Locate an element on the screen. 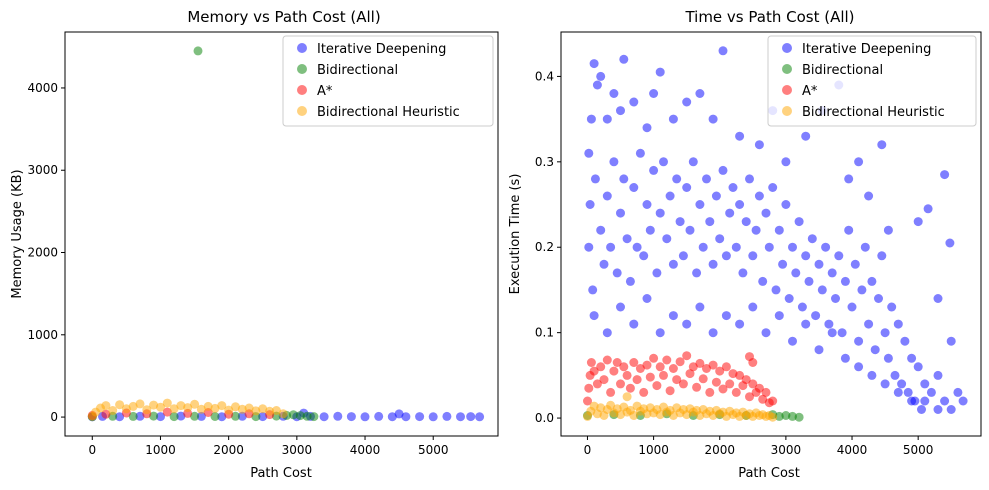 Image resolution: width=989 pixels, height=490 pixels. chart-title: Memory vs Path Cost (All) is located at coordinates (283, 17).